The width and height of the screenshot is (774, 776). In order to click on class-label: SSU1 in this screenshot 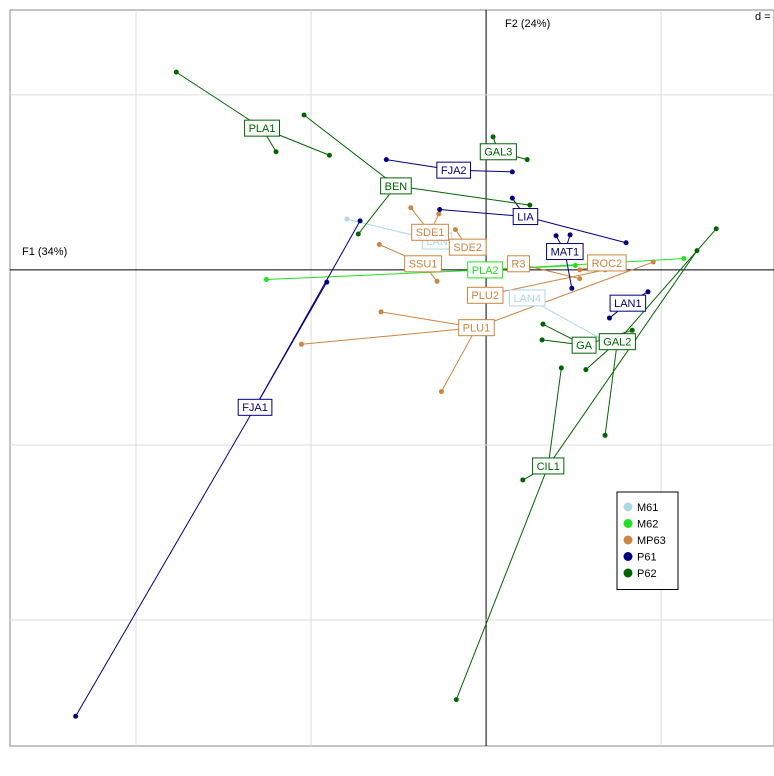, I will do `click(423, 265)`.